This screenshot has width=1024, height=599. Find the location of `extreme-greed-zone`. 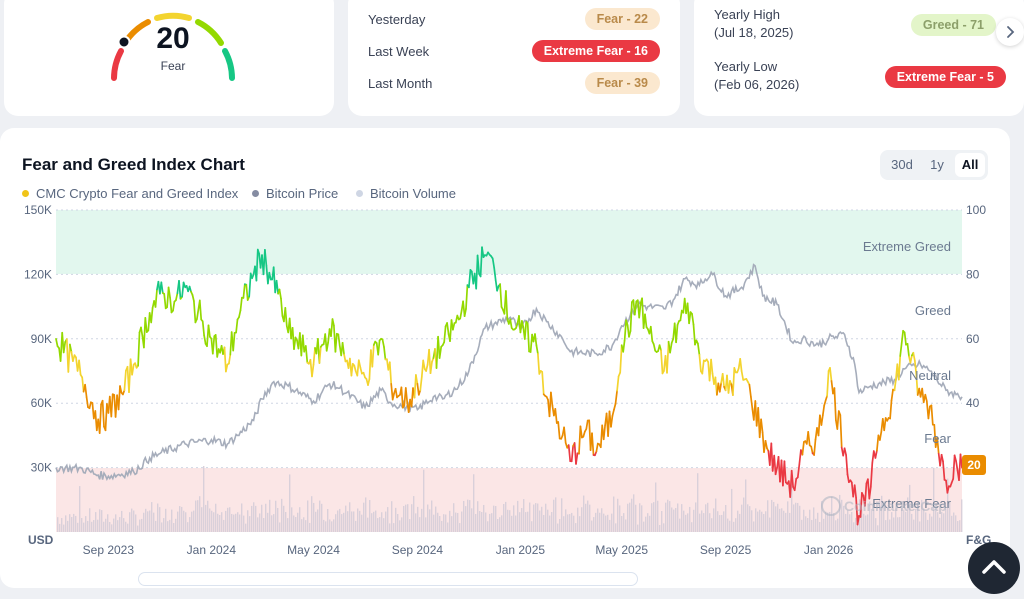

extreme-greed-zone is located at coordinates (509, 242).